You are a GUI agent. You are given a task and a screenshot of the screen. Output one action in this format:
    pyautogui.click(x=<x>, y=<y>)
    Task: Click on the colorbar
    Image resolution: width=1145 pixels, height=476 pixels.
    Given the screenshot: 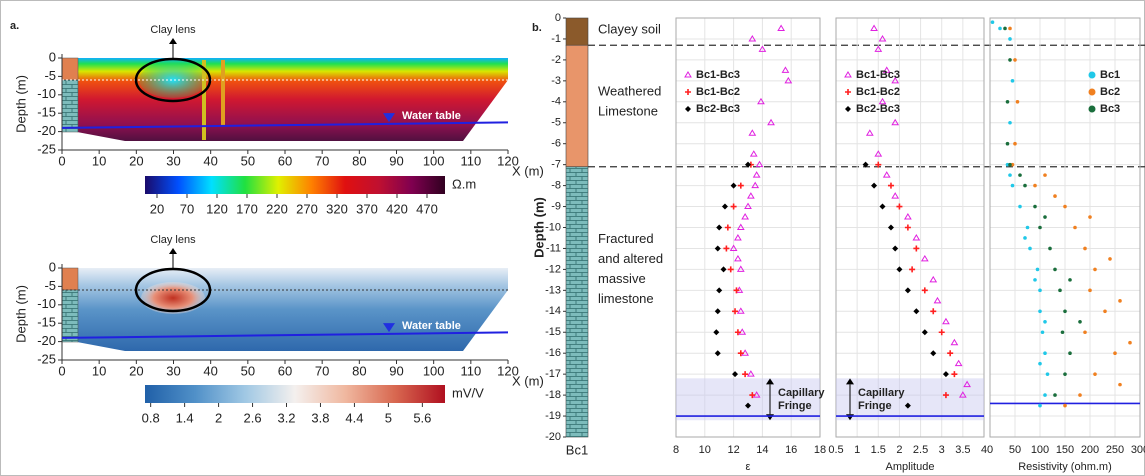 What is the action you would take?
    pyautogui.click(x=295, y=185)
    